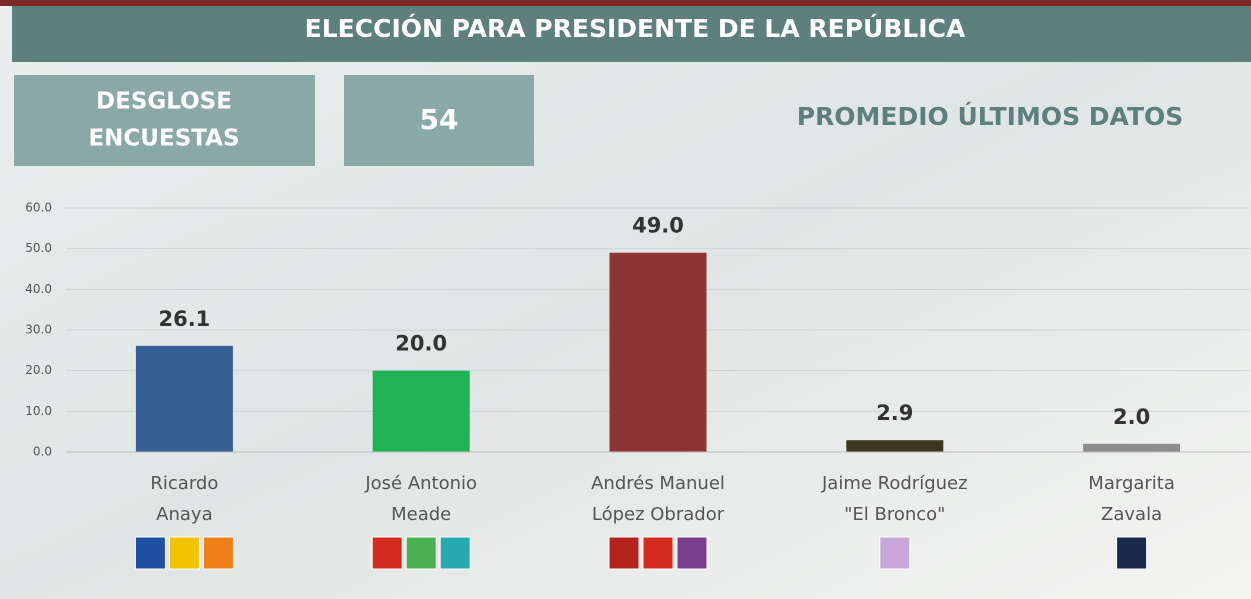 The height and width of the screenshot is (599, 1251). I want to click on x-tick-label: José Antonio, so click(420, 483).